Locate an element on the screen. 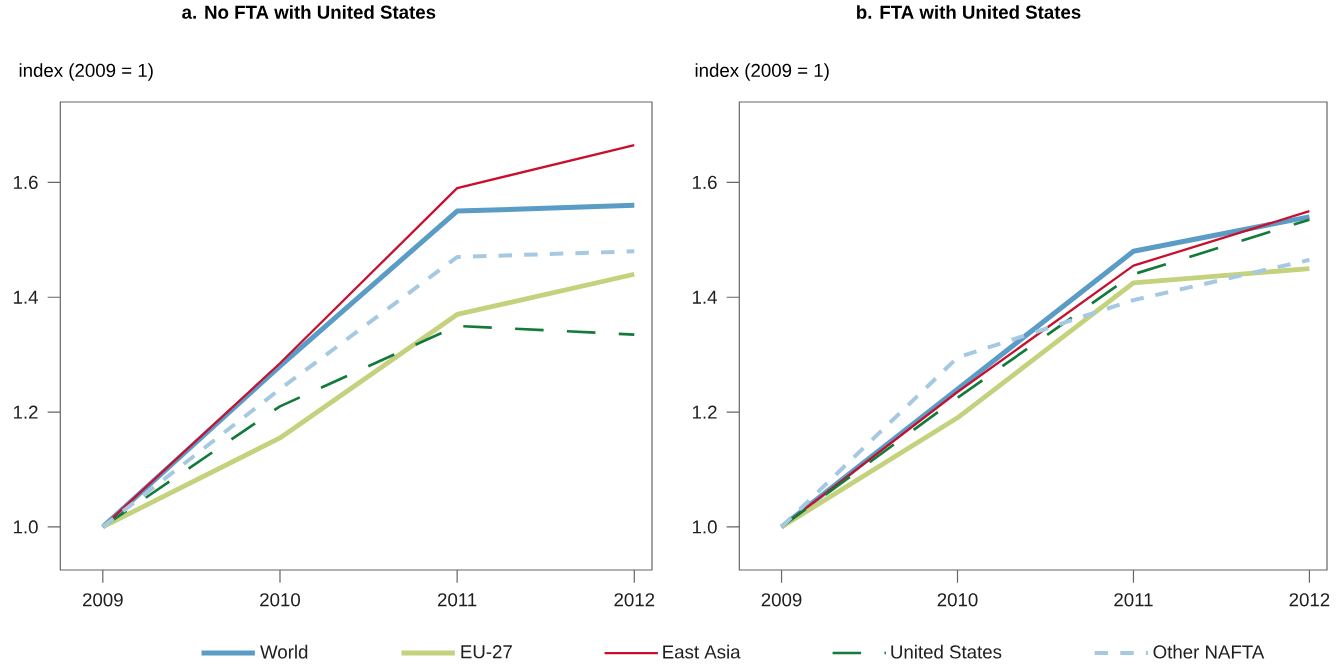 Image resolution: width=1342 pixels, height=665 pixels. chart-title: b. FTA with United States is located at coordinates (969, 12).